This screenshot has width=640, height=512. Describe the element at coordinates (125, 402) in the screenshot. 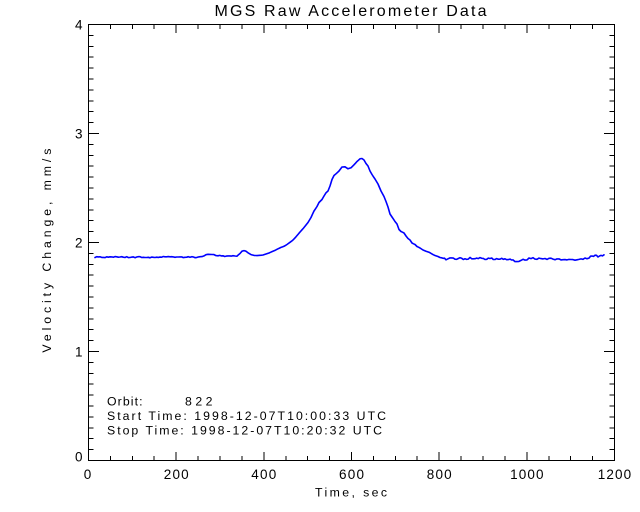

I see `svg-text: Orbit:` at that location.